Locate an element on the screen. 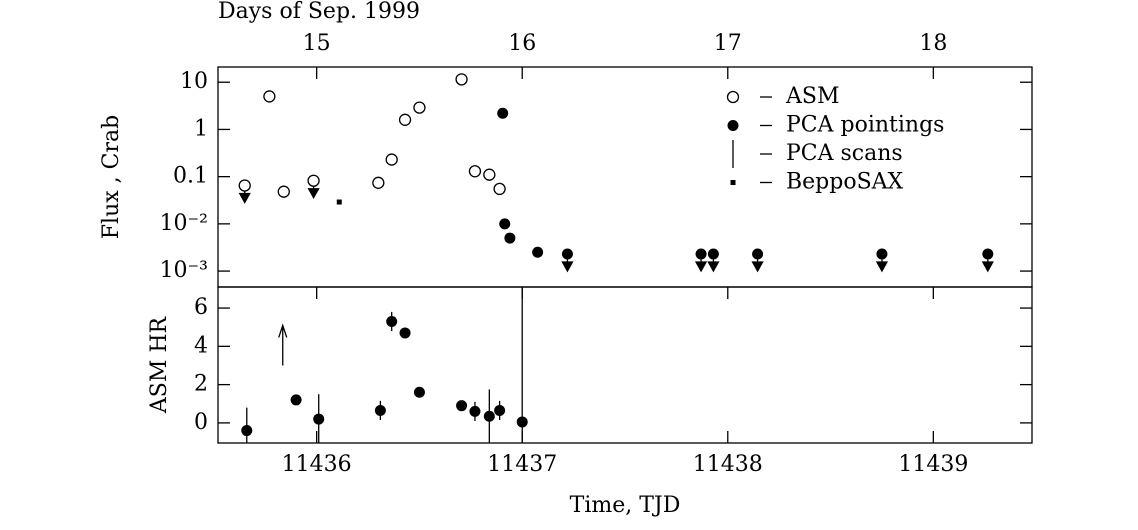 This screenshot has height=530, width=1138. x2-tick-label: 18 is located at coordinates (933, 43).